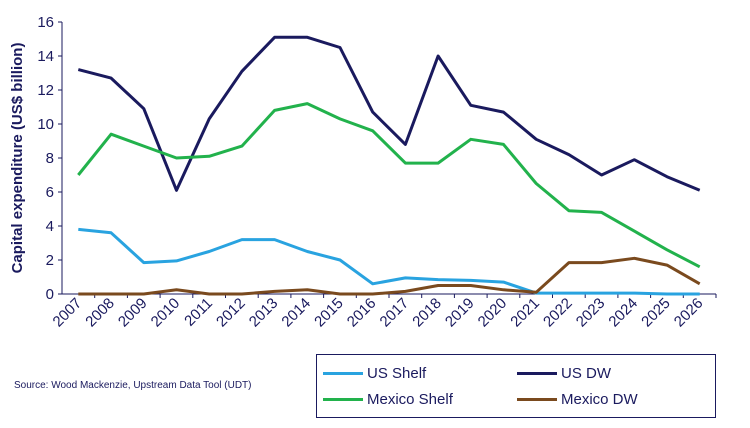 The height and width of the screenshot is (428, 750). What do you see at coordinates (460, 313) in the screenshot?
I see `x-tick-label: 2019` at bounding box center [460, 313].